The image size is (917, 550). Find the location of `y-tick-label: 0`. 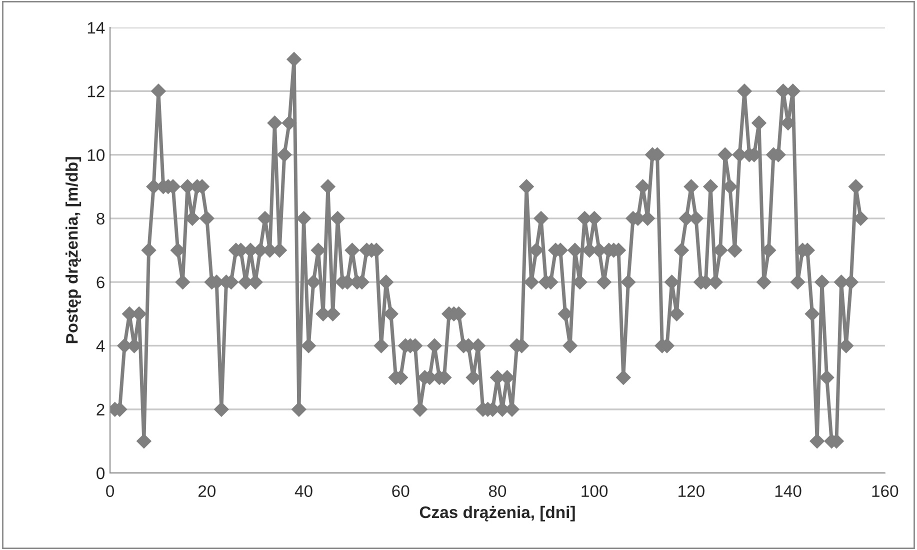

y-tick-label: 0 is located at coordinates (100, 473).